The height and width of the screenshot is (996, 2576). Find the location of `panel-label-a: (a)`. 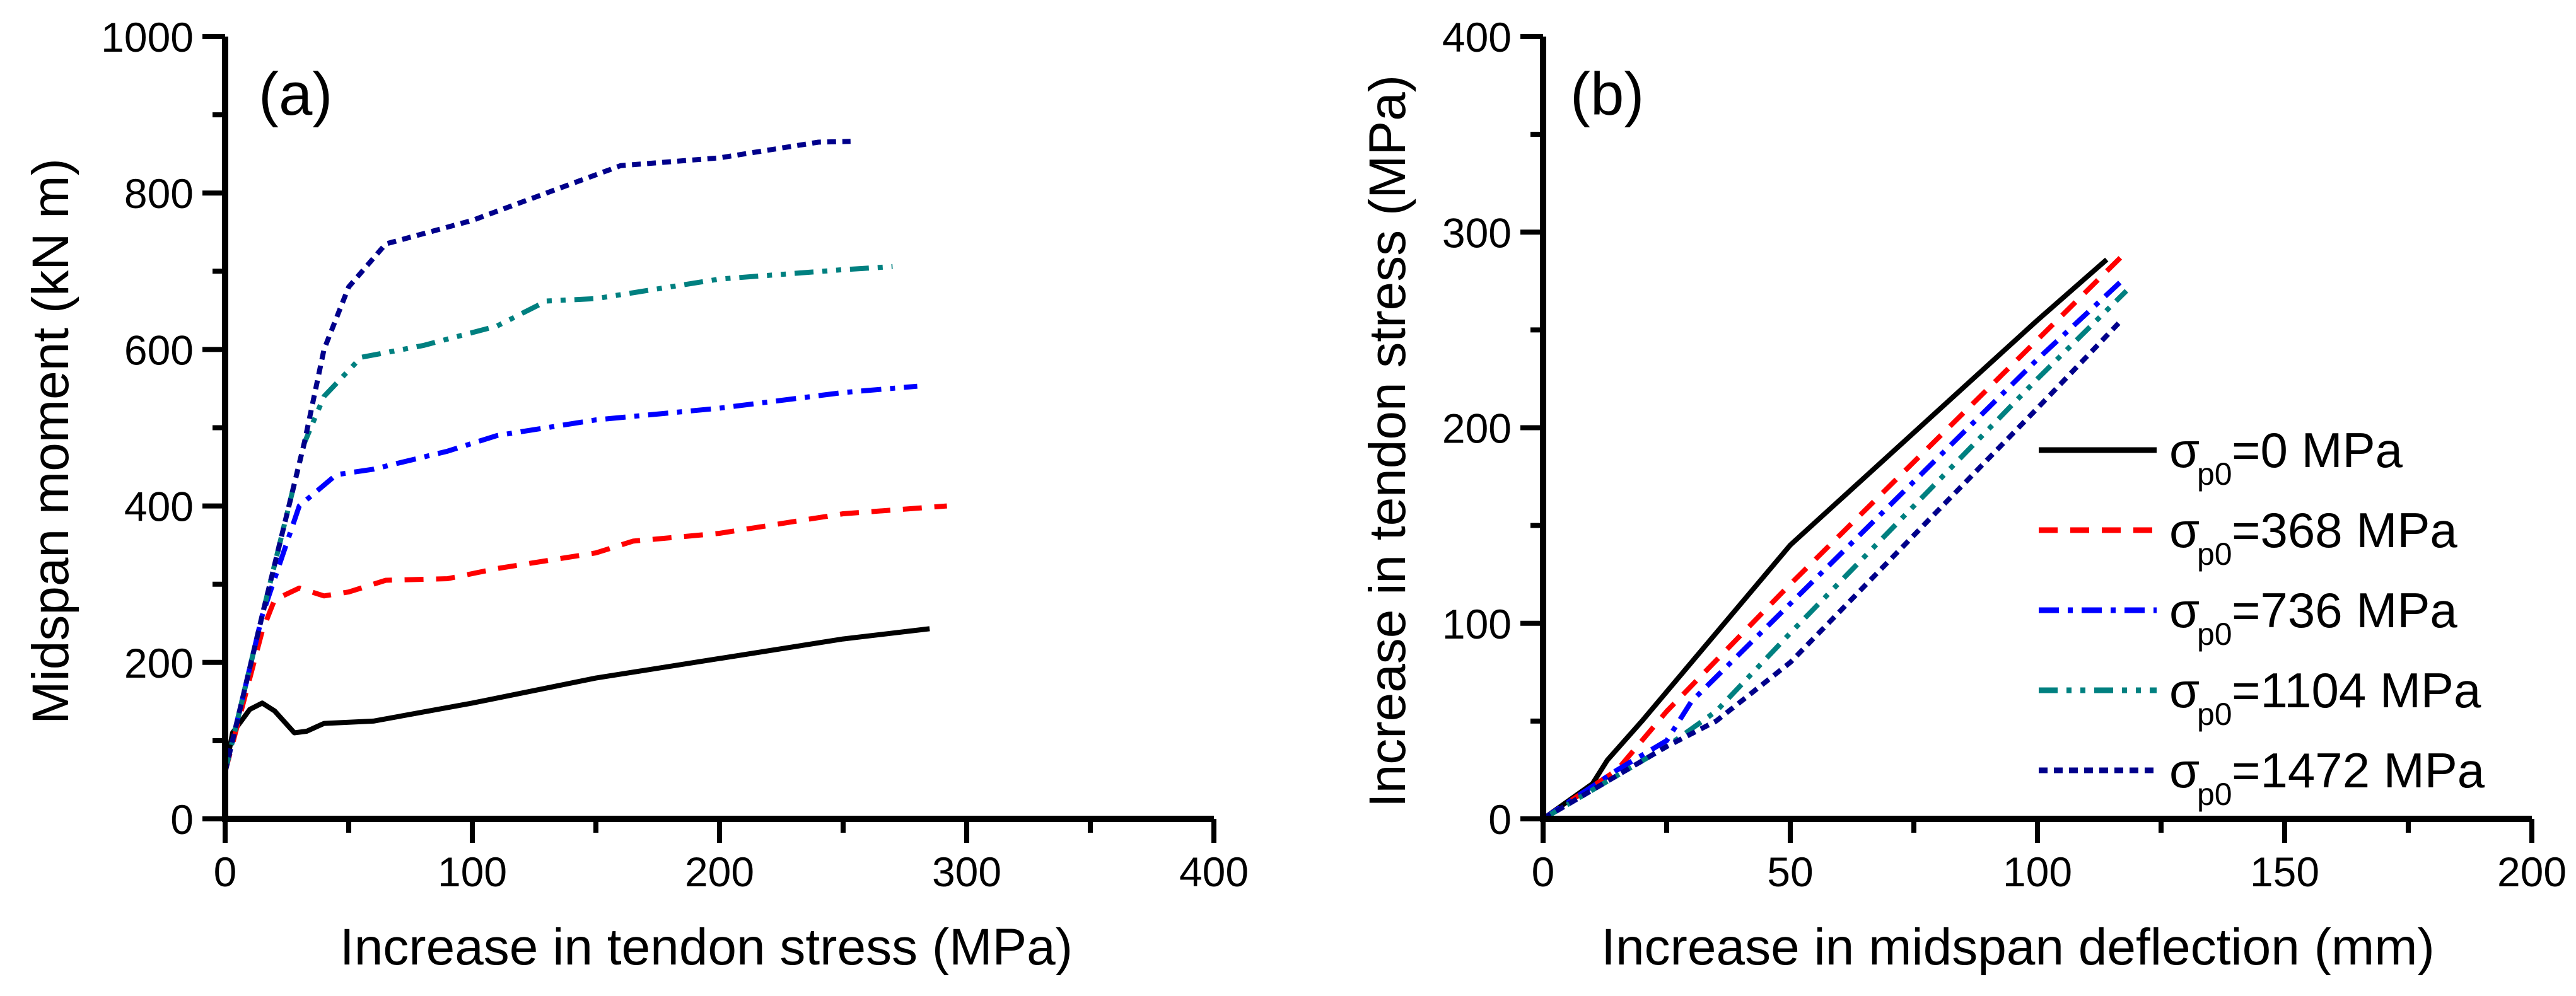

panel-label-a: (a) is located at coordinates (295, 94).